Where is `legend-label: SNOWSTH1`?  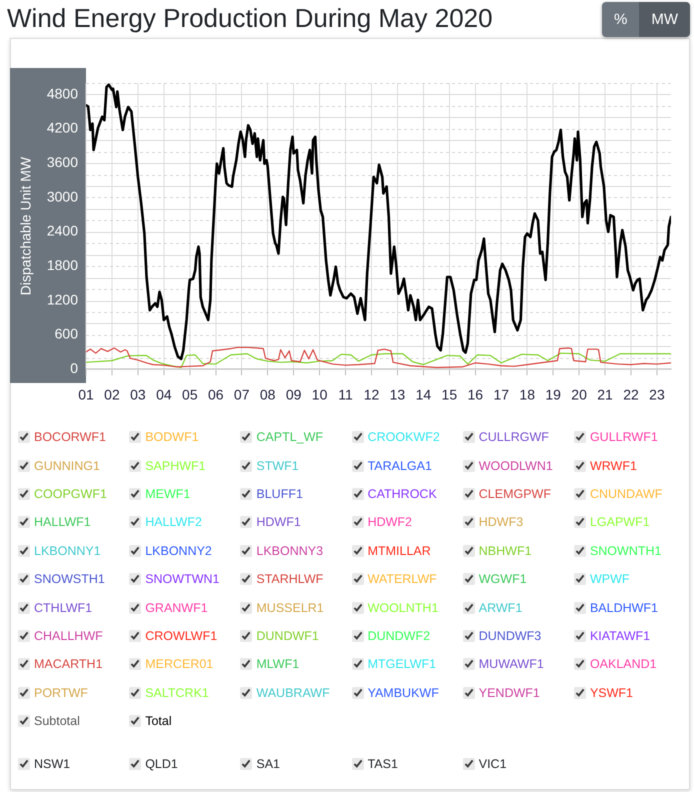
legend-label: SNOWSTH1 is located at coordinates (69, 579).